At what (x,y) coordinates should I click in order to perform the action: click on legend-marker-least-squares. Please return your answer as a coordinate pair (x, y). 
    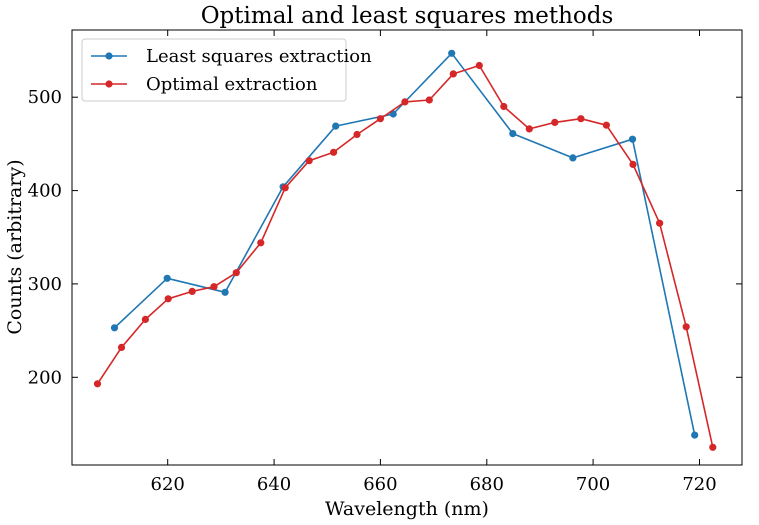
    Looking at the image, I should click on (109, 56).